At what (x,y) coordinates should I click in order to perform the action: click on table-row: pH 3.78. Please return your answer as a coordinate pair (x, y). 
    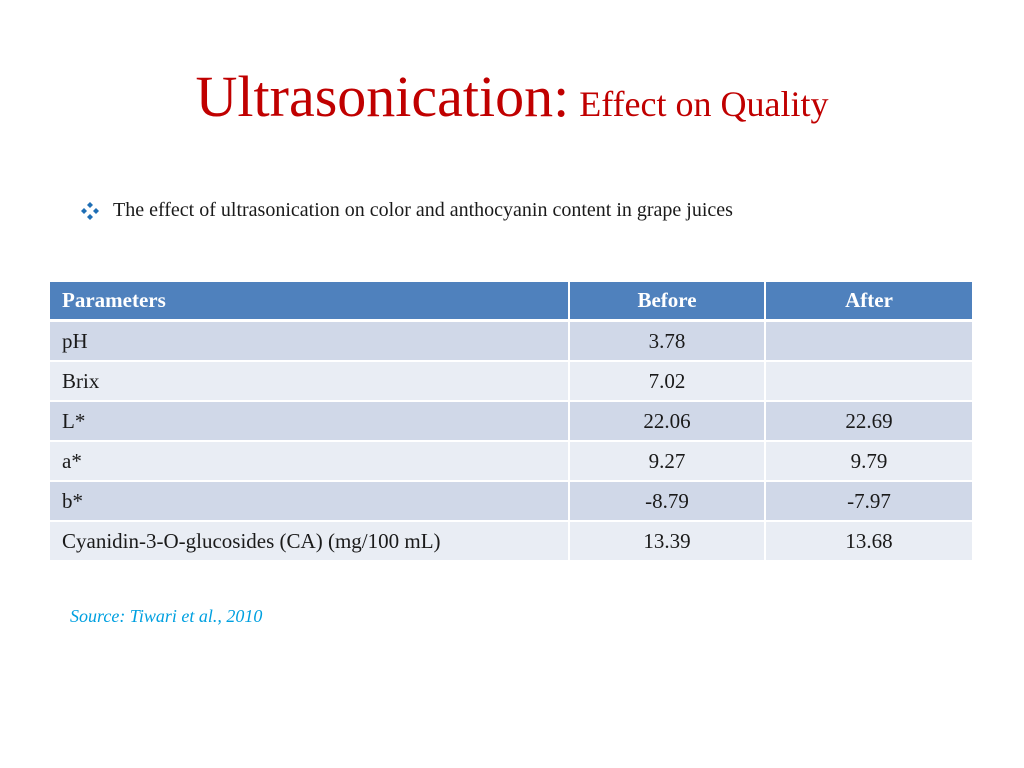
    Looking at the image, I should click on (511, 342).